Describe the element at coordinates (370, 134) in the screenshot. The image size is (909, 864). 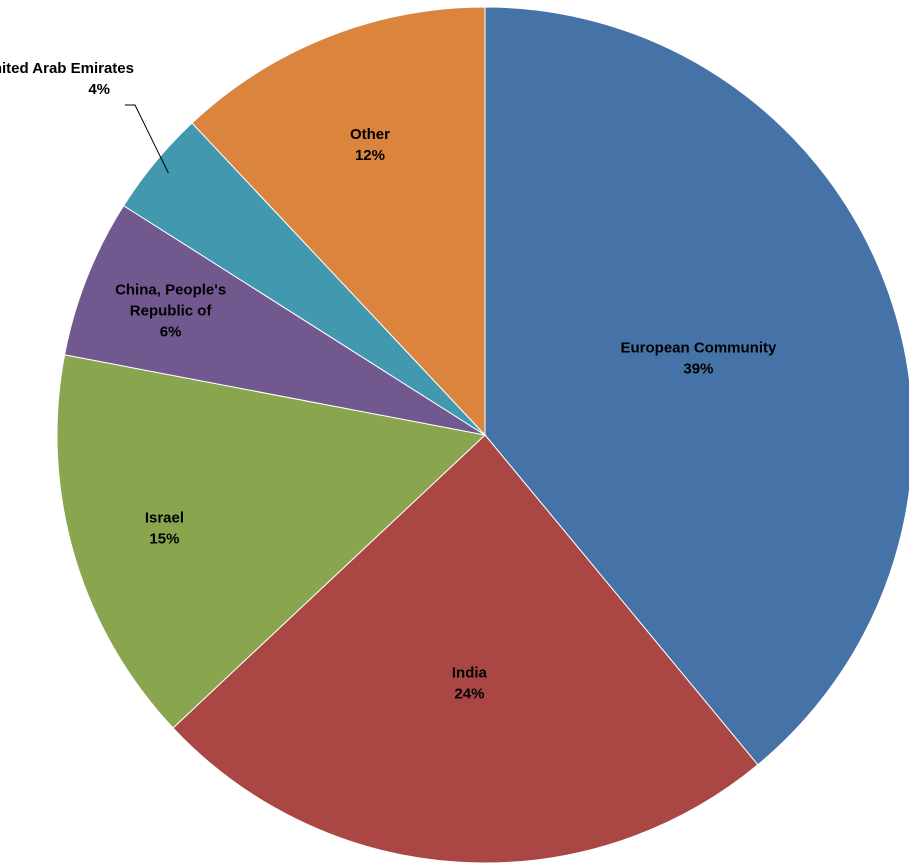
I see `slice-label-other-line-1: Other` at that location.